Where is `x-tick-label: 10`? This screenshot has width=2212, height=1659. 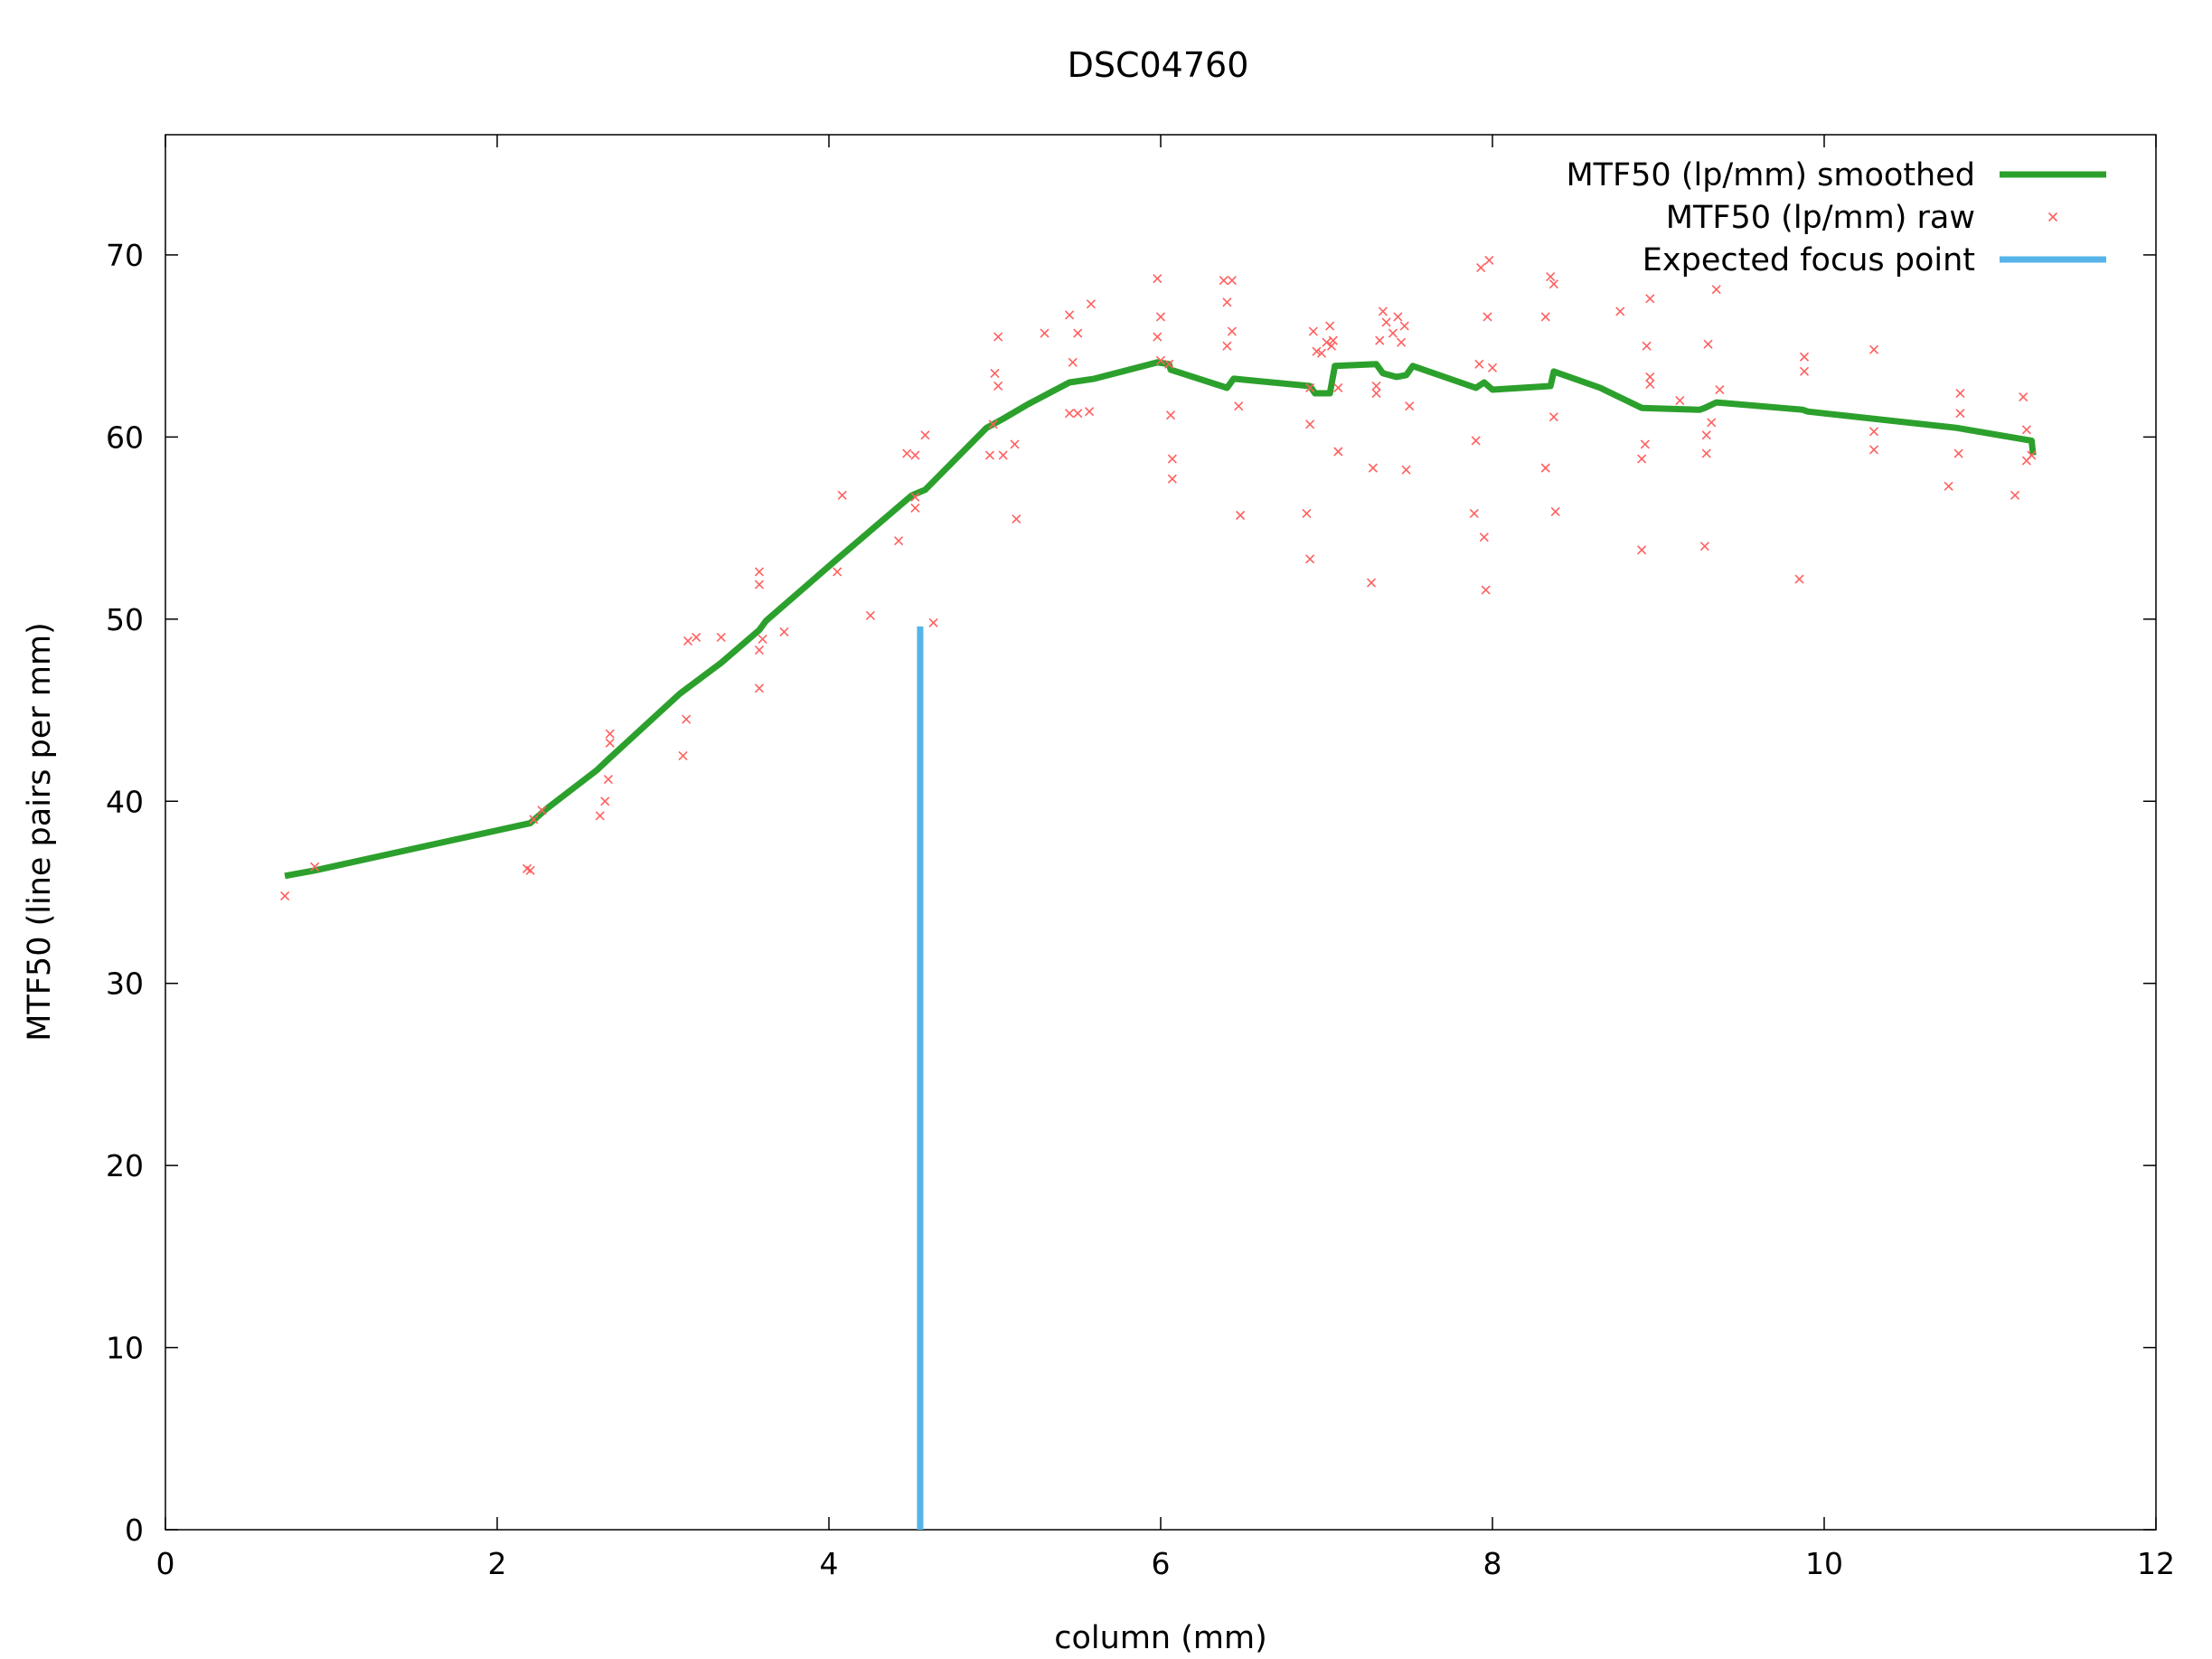 x-tick-label: 10 is located at coordinates (1824, 1563).